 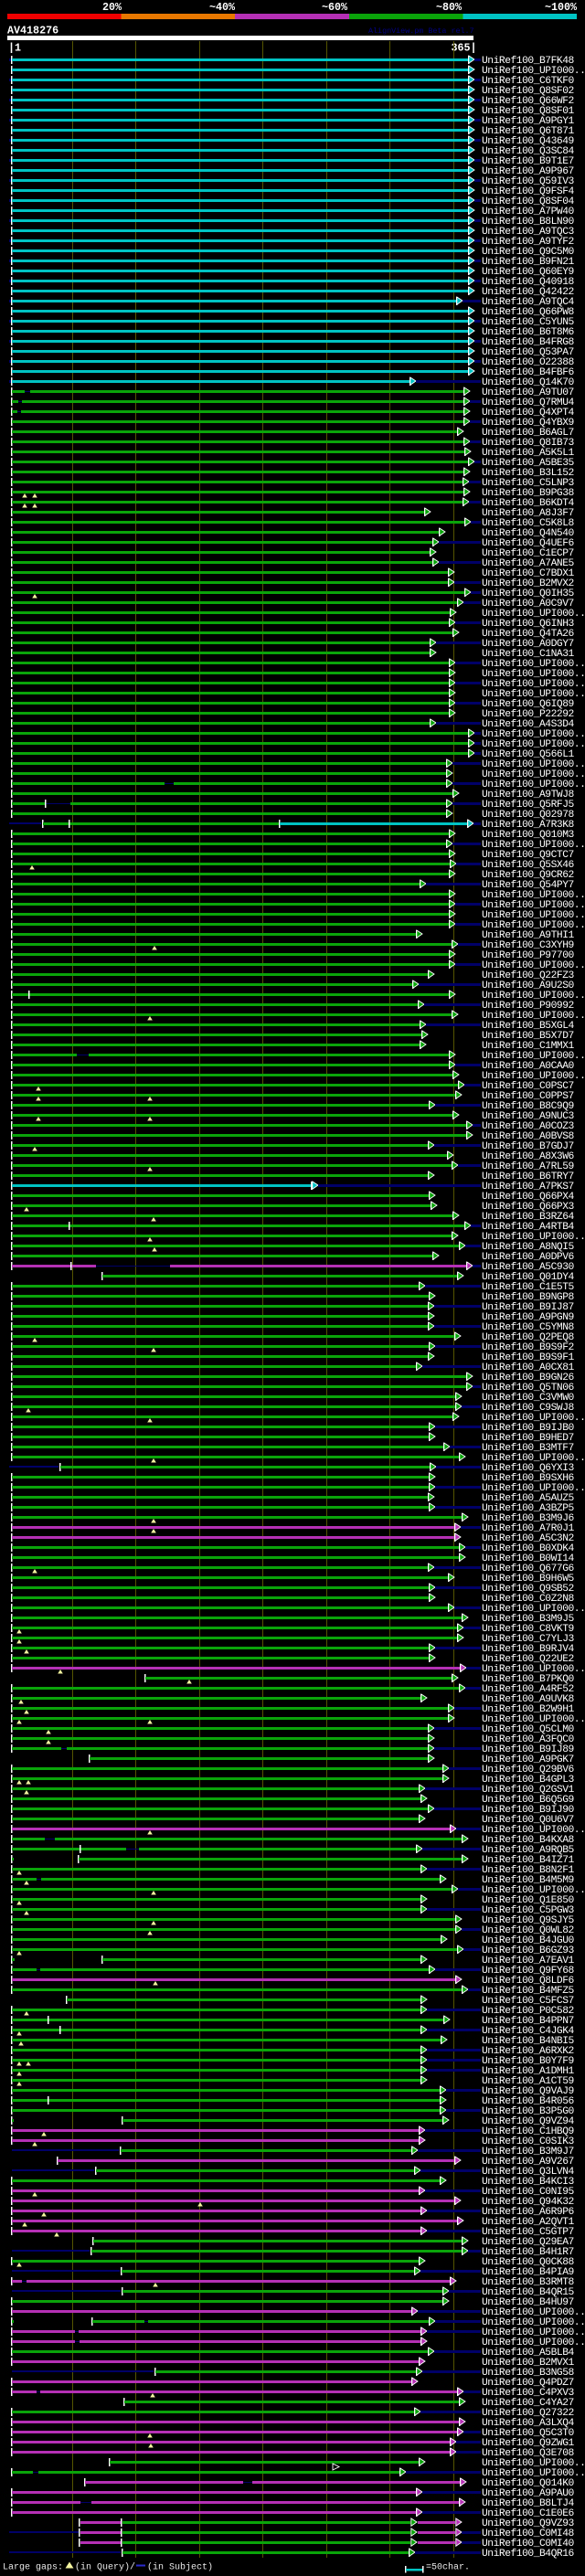 I want to click on svg-text: UniRef100_B4QR15, so click(x=528, y=2292).